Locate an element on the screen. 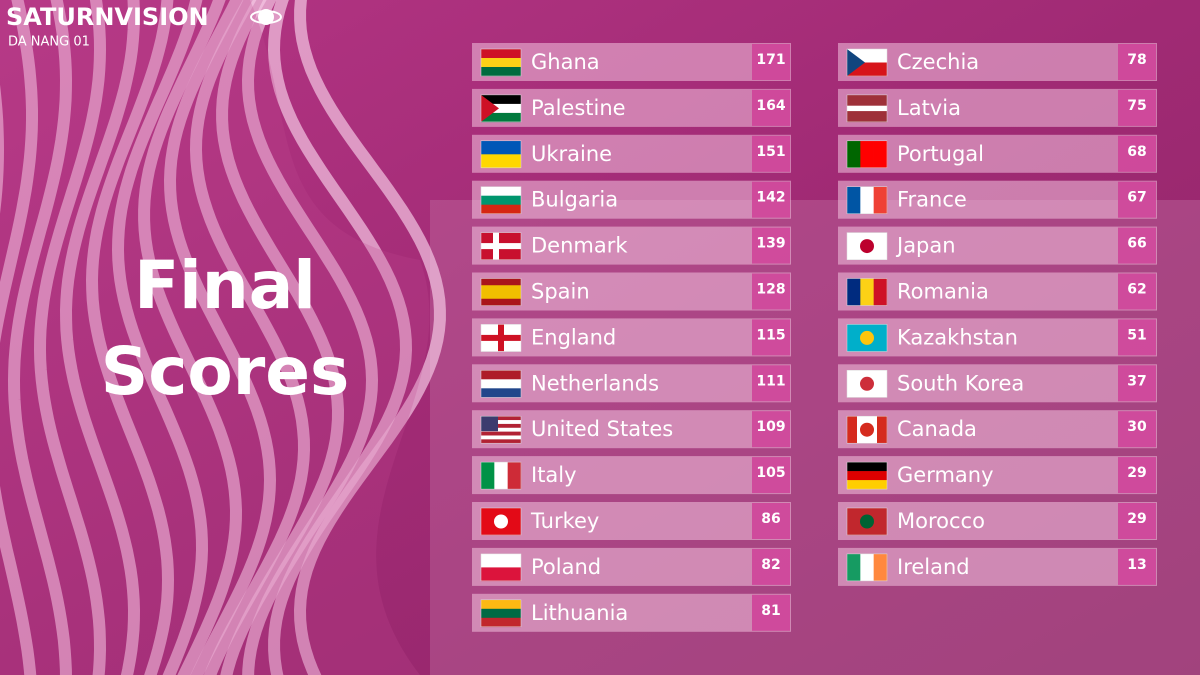 The width and height of the screenshot is (1200, 675). flag-cross is located at coordinates (501, 246).